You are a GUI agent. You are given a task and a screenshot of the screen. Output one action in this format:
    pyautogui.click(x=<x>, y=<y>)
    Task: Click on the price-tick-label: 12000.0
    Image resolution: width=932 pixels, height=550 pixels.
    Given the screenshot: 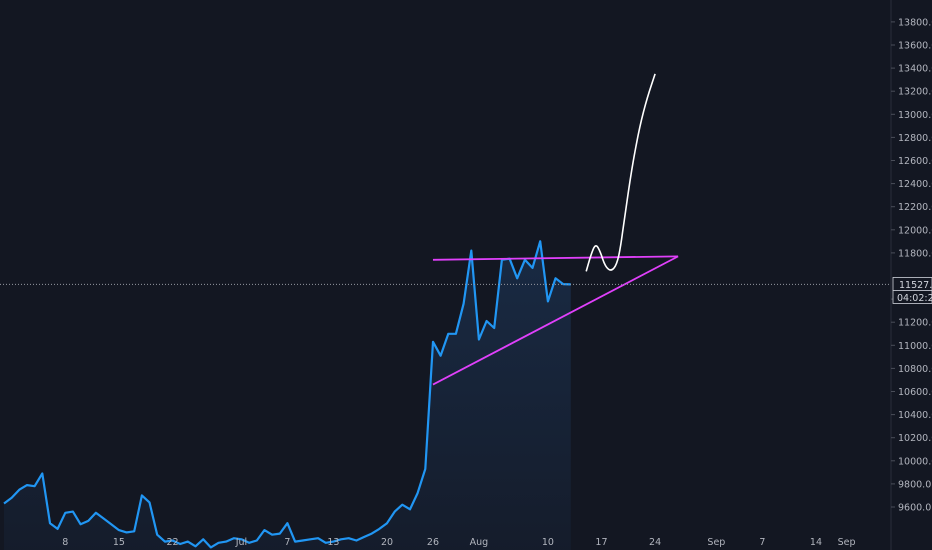 What is the action you would take?
    pyautogui.click(x=915, y=230)
    